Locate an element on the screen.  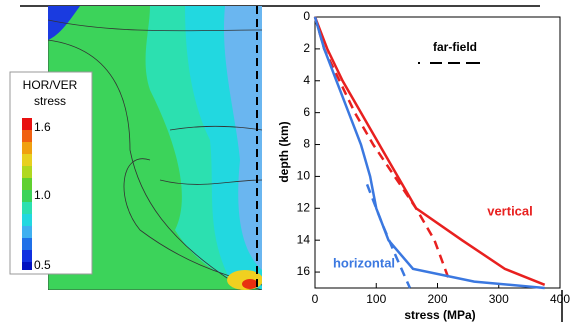
x-axis-label: stress (MPa) is located at coordinates (439, 315).